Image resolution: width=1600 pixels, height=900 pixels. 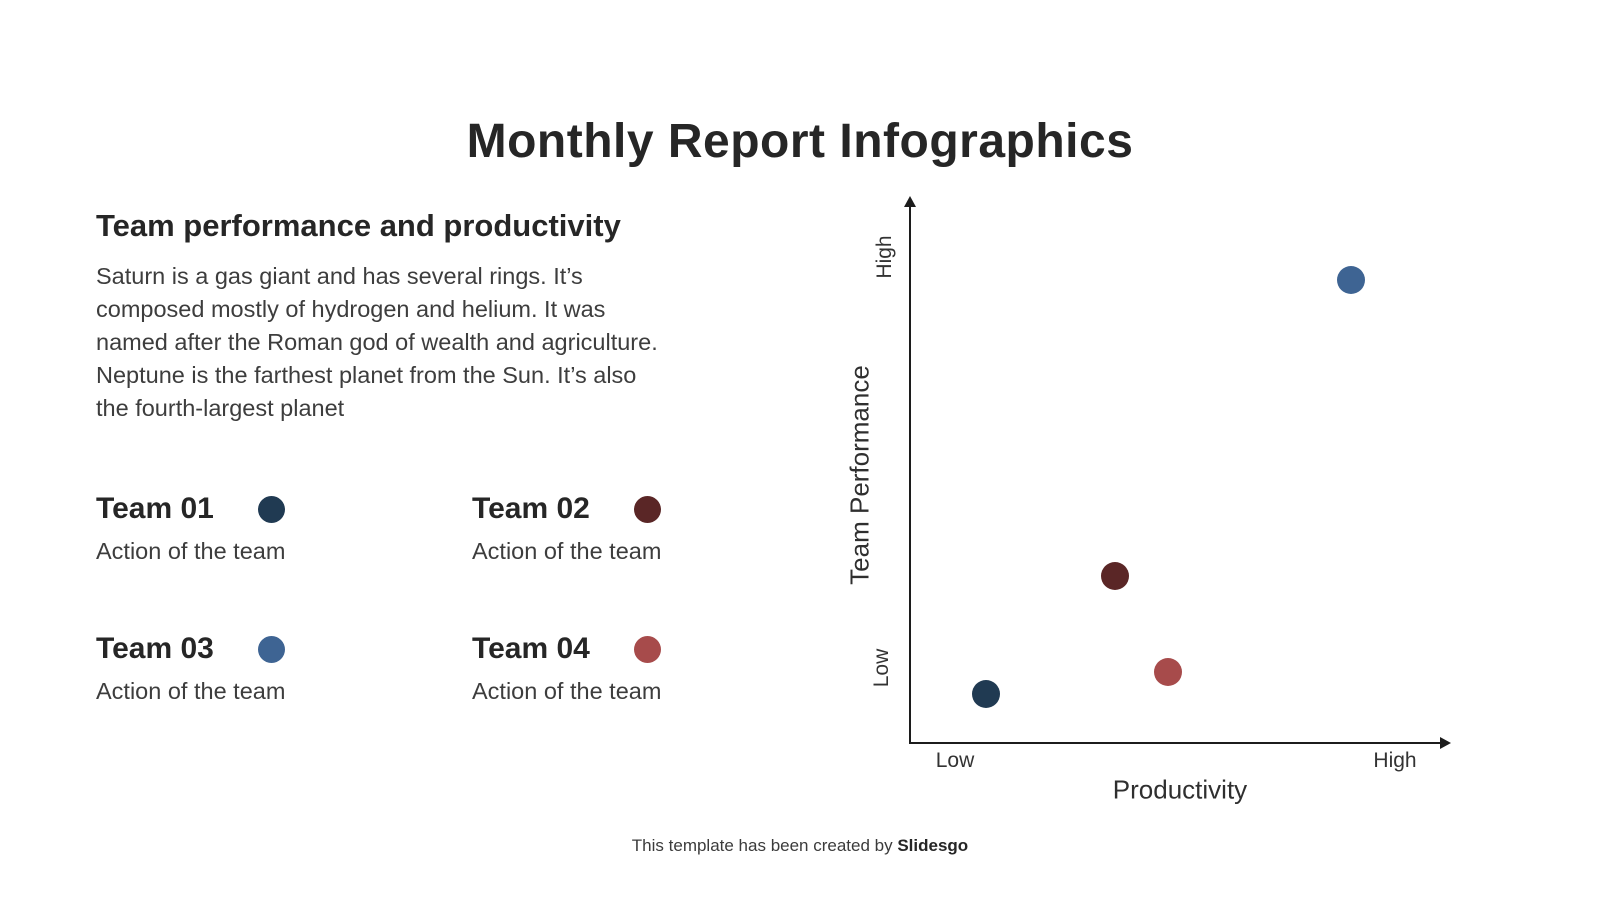 I want to click on footer-text: This template has been created by, so click(x=764, y=845).